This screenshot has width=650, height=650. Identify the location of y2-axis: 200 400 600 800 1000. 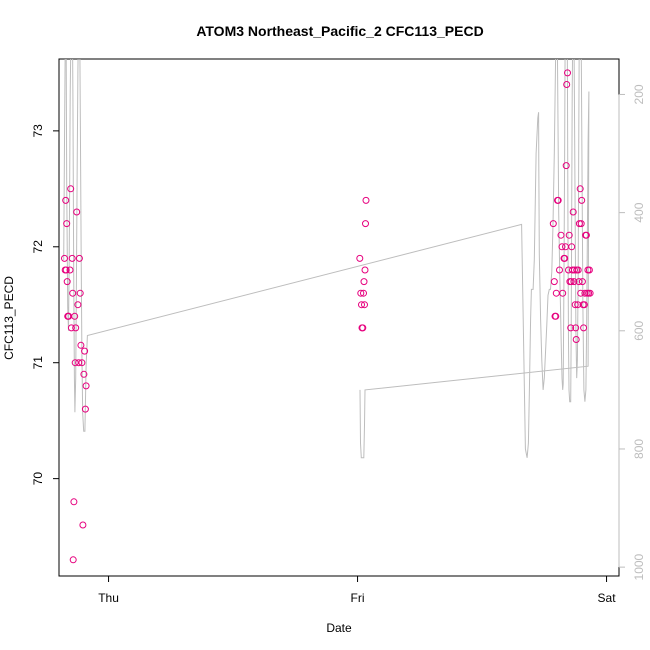
(632, 332).